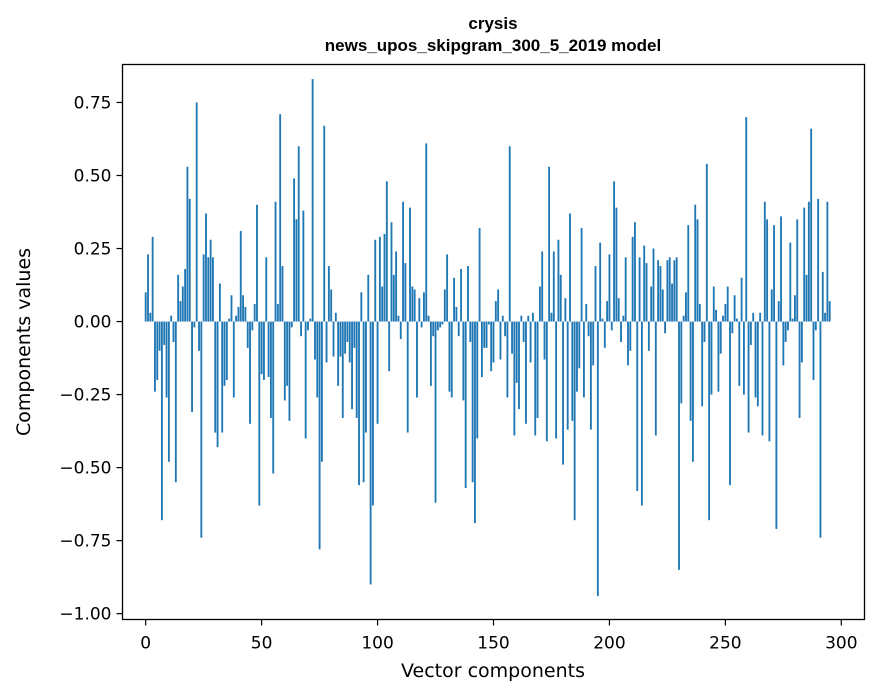 Image resolution: width=880 pixels, height=696 pixels. Describe the element at coordinates (91, 359) in the screenshot. I see `y-axis-ticks: −1.00 −0.75 −0.50 −0.25 0.00 0.25 0.50 0.75` at that location.